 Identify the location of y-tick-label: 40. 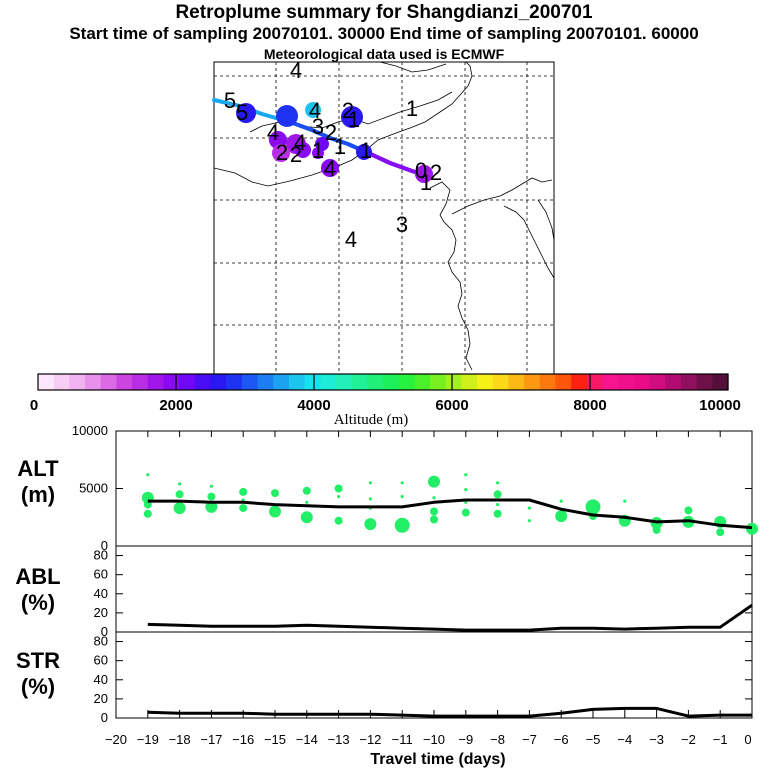
(101, 679).